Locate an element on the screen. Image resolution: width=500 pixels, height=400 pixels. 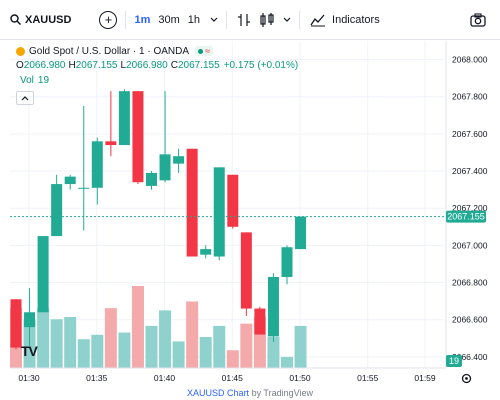
chart-link: XAUUSD Chart is located at coordinates (218, 393).